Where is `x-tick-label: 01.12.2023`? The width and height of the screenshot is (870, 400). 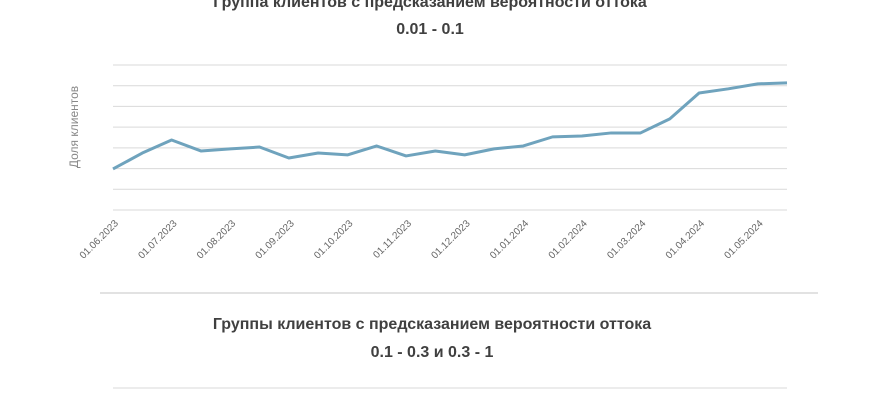
x-tick-label: 01.12.2023 is located at coordinates (450, 239).